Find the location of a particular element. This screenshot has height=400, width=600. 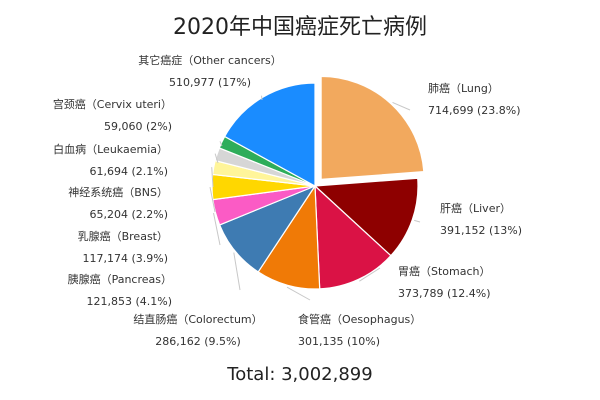

slice-name: 食管癌（Oesophagus） is located at coordinates (359, 319).